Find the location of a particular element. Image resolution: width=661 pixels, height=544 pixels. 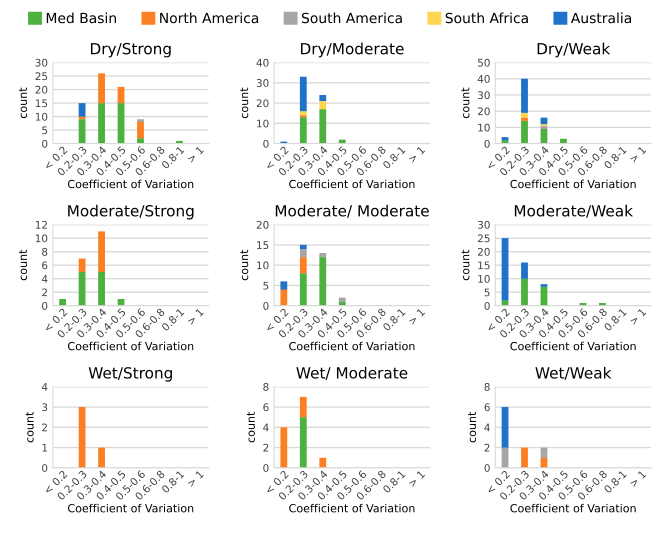

y-tick-label: 12 is located at coordinates (41, 224).